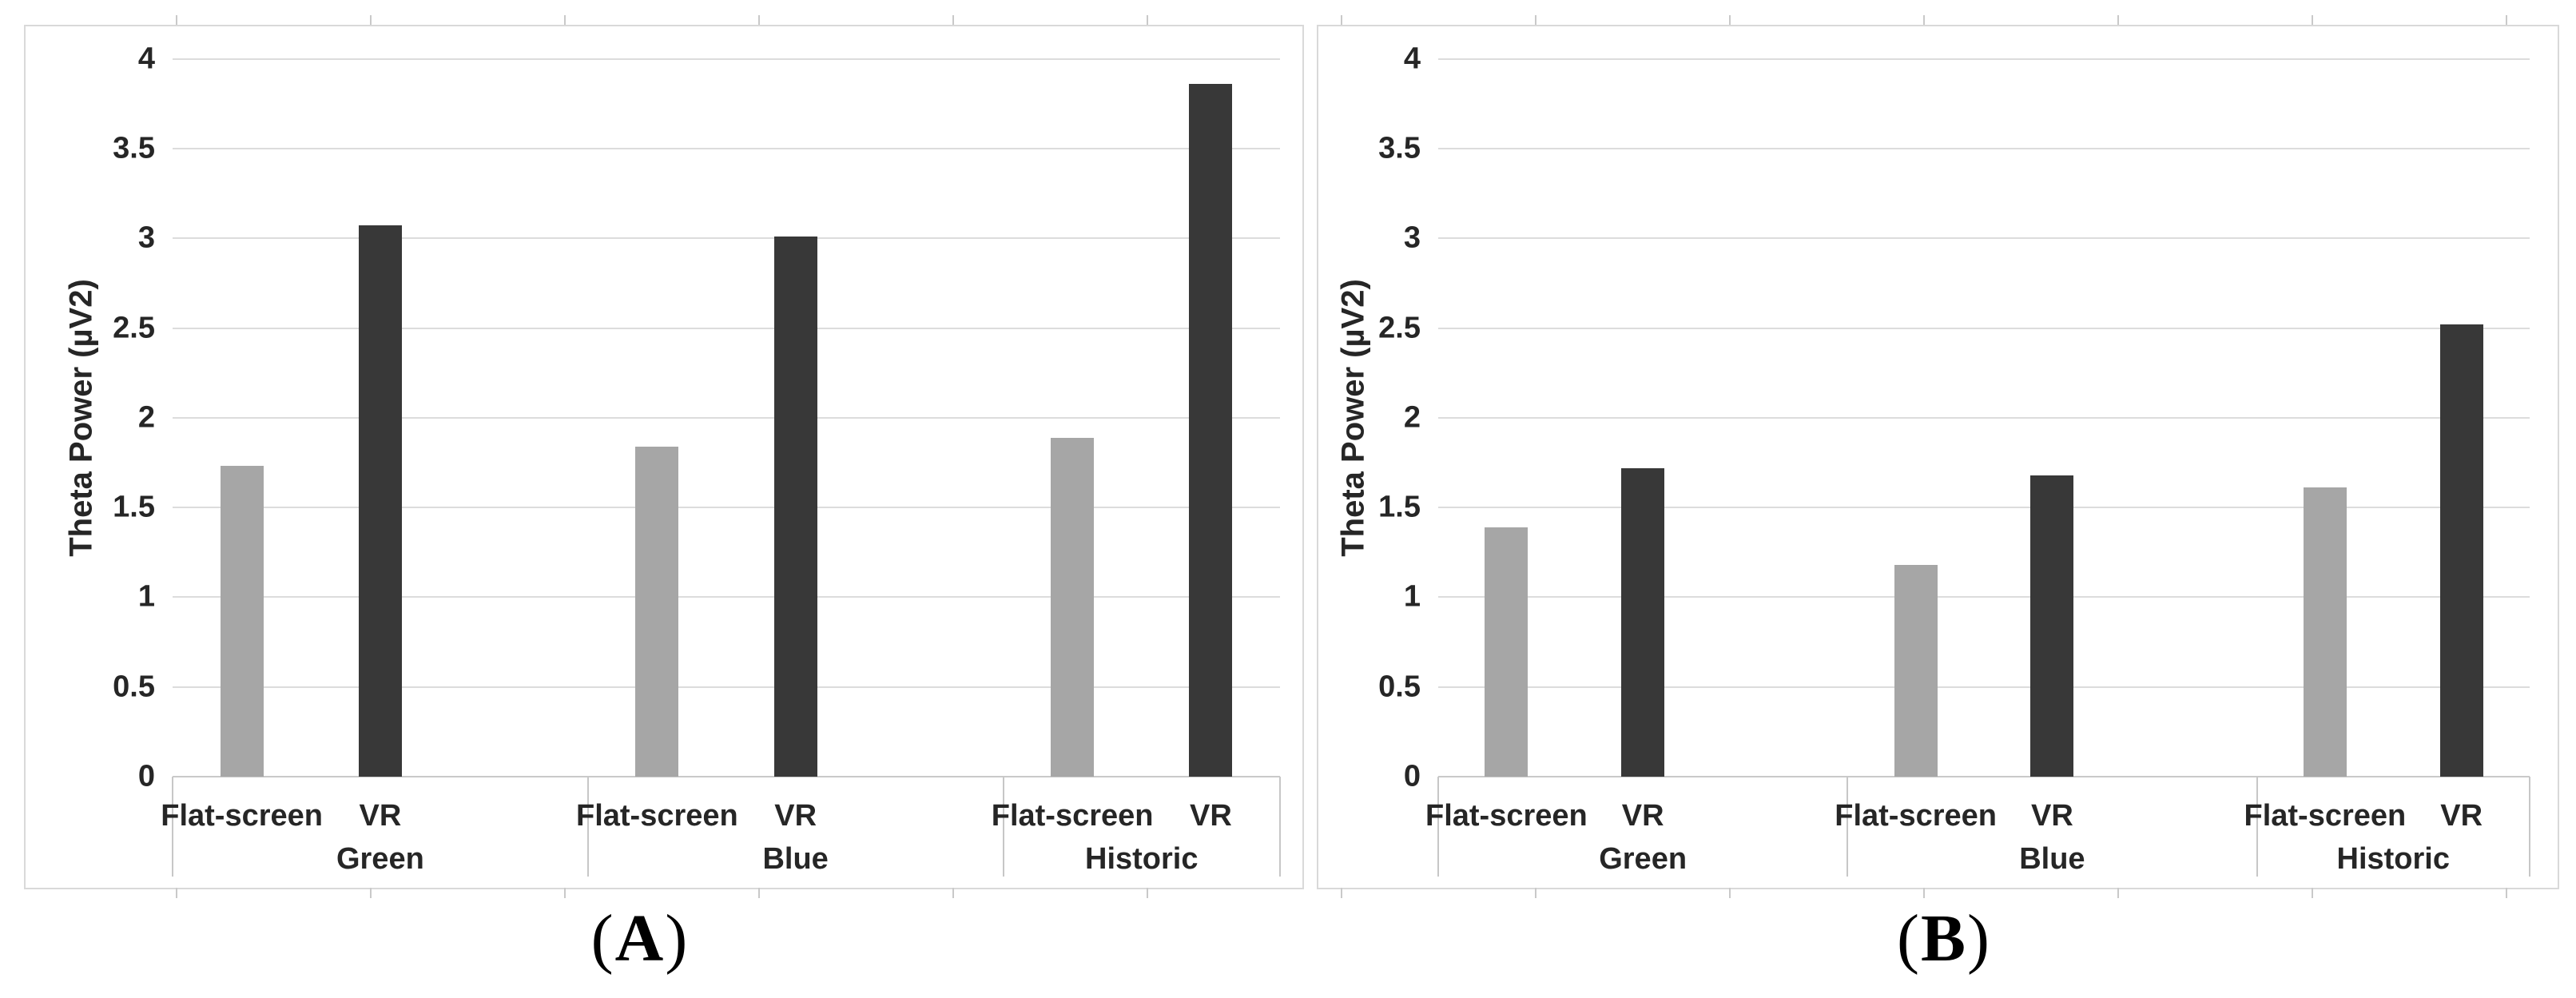 This screenshot has width=2576, height=998. I want to click on bar-flat-screen-blue, so click(1916, 670).